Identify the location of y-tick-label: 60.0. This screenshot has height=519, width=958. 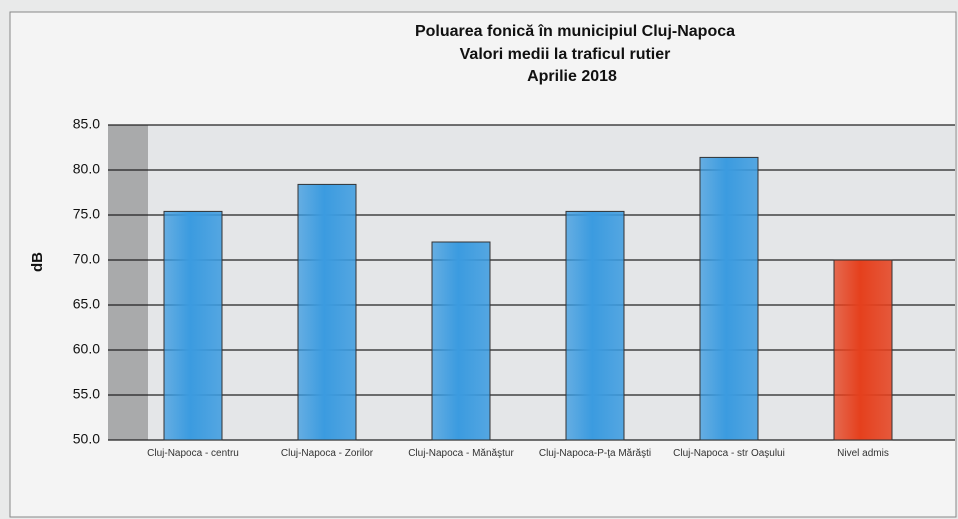
(86, 349).